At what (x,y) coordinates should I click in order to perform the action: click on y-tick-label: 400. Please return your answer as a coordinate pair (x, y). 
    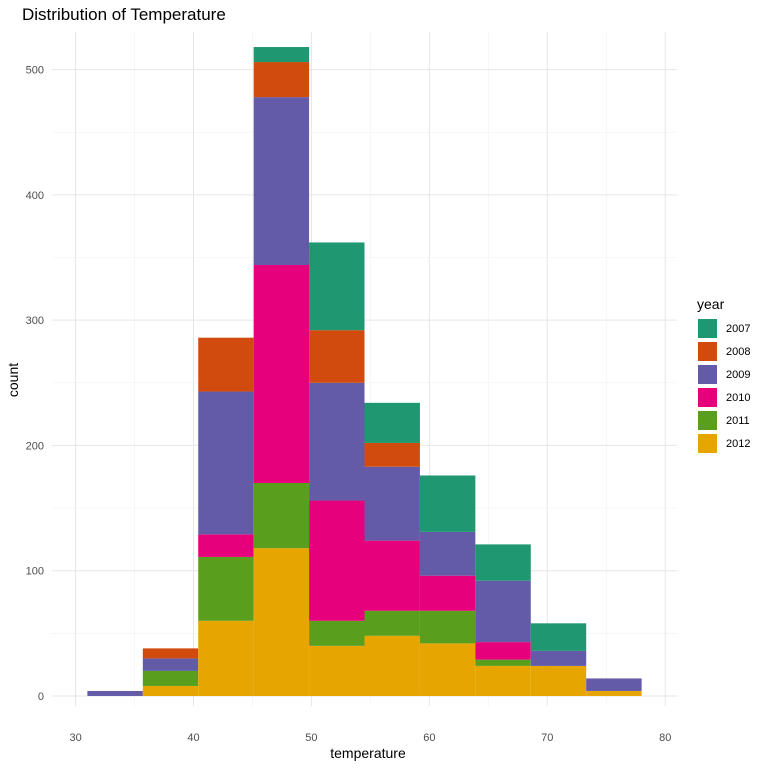
    Looking at the image, I should click on (35, 196).